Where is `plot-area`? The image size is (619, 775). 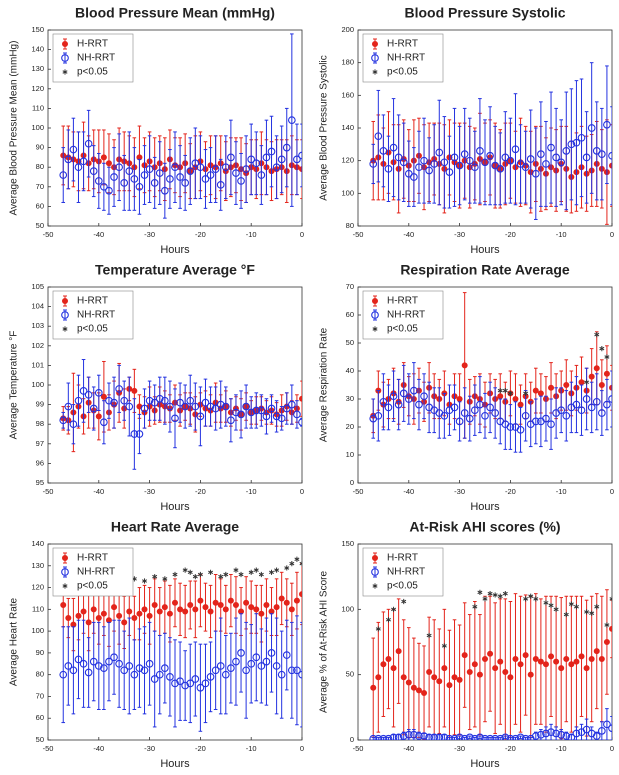
plot-area is located at coordinates (180, 414).